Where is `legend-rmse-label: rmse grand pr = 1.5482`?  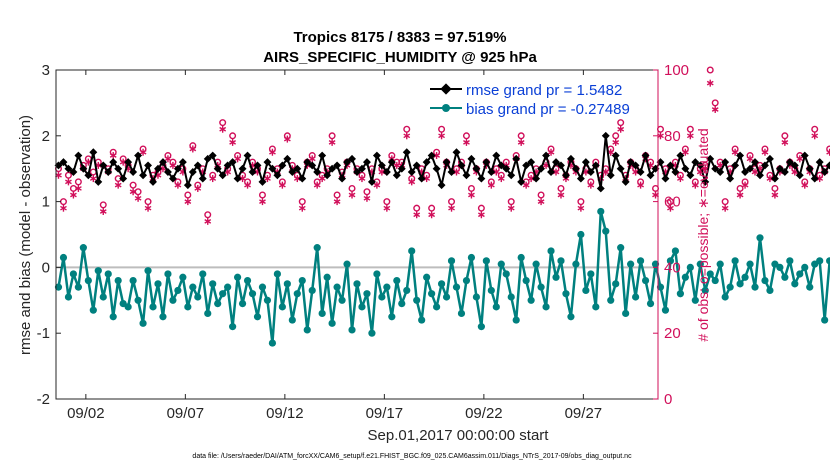 legend-rmse-label: rmse grand pr = 1.5482 is located at coordinates (544, 90).